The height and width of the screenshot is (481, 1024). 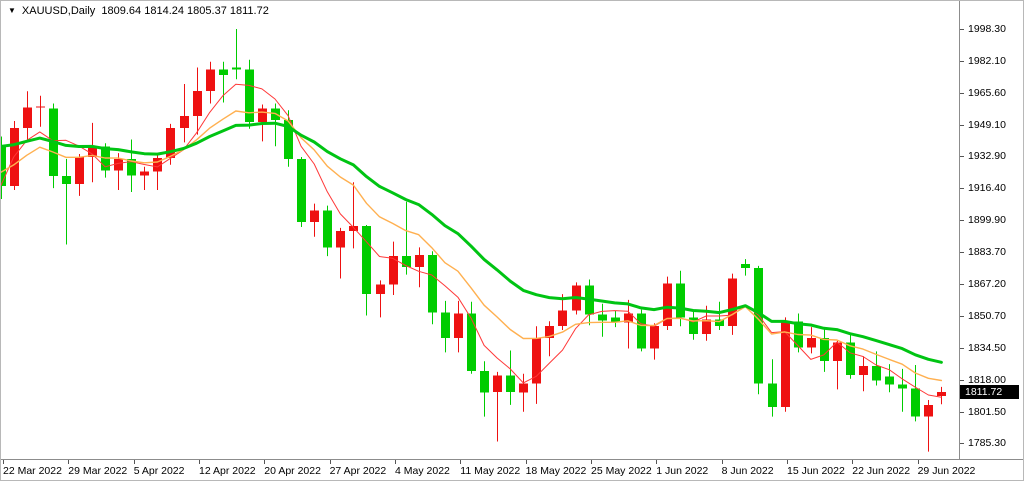 I want to click on price-axis-label: 1916.40, so click(x=987, y=188).